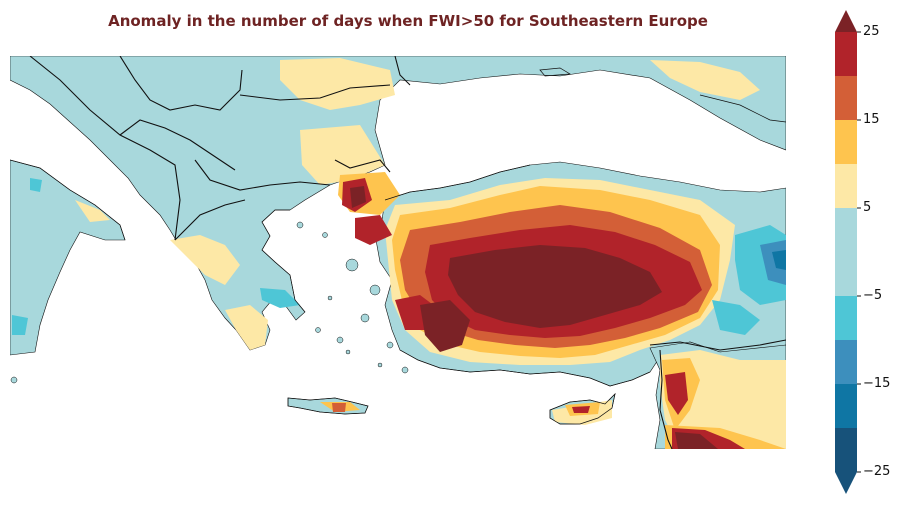  What do you see at coordinates (871, 119) in the screenshot?
I see `colorbar-tick-label: 15` at bounding box center [871, 119].